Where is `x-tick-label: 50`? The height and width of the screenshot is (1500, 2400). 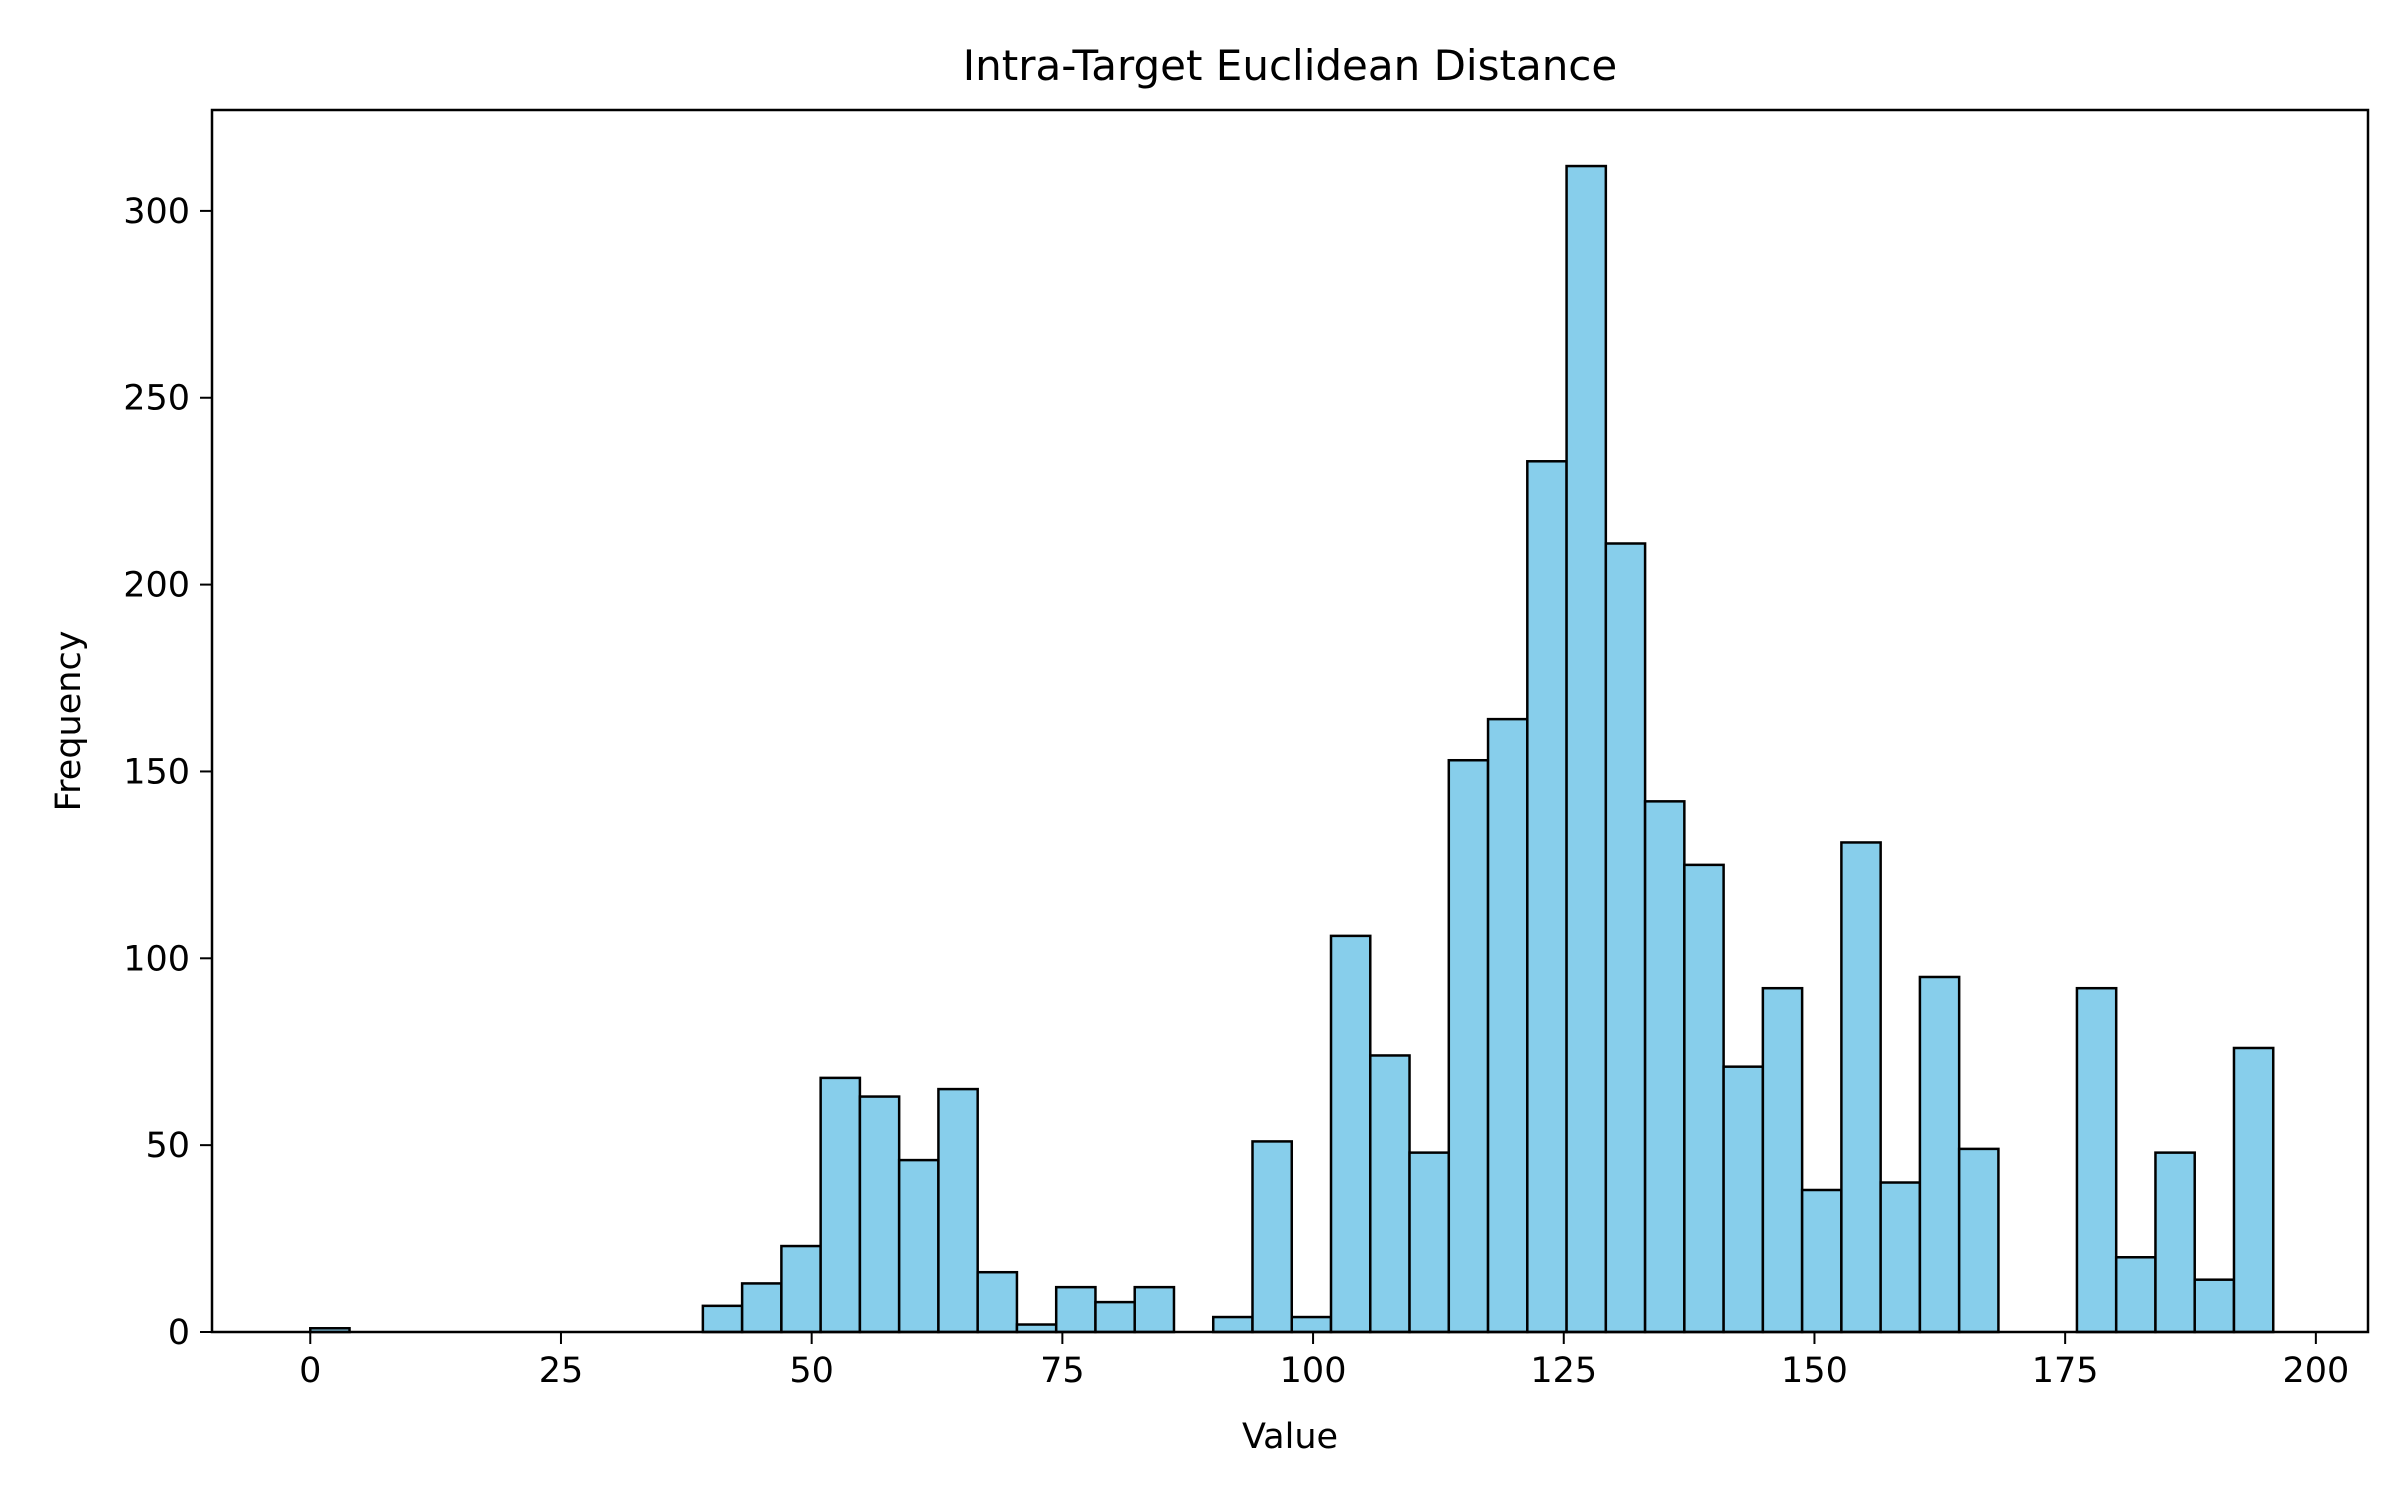 x-tick-label: 50 is located at coordinates (811, 1371).